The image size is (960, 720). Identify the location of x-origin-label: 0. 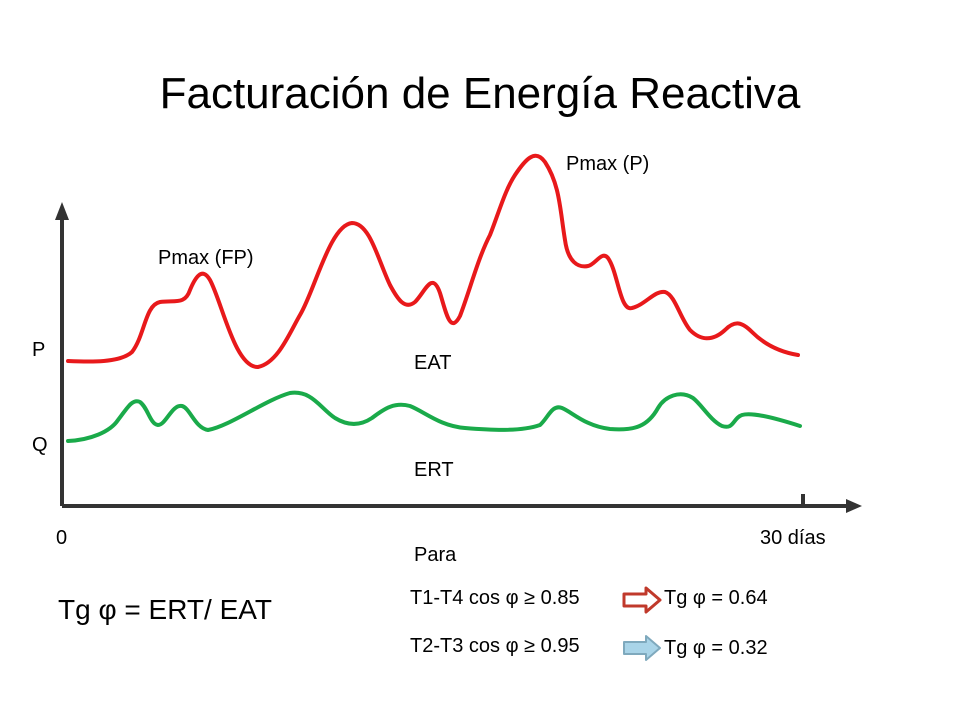
(62, 538).